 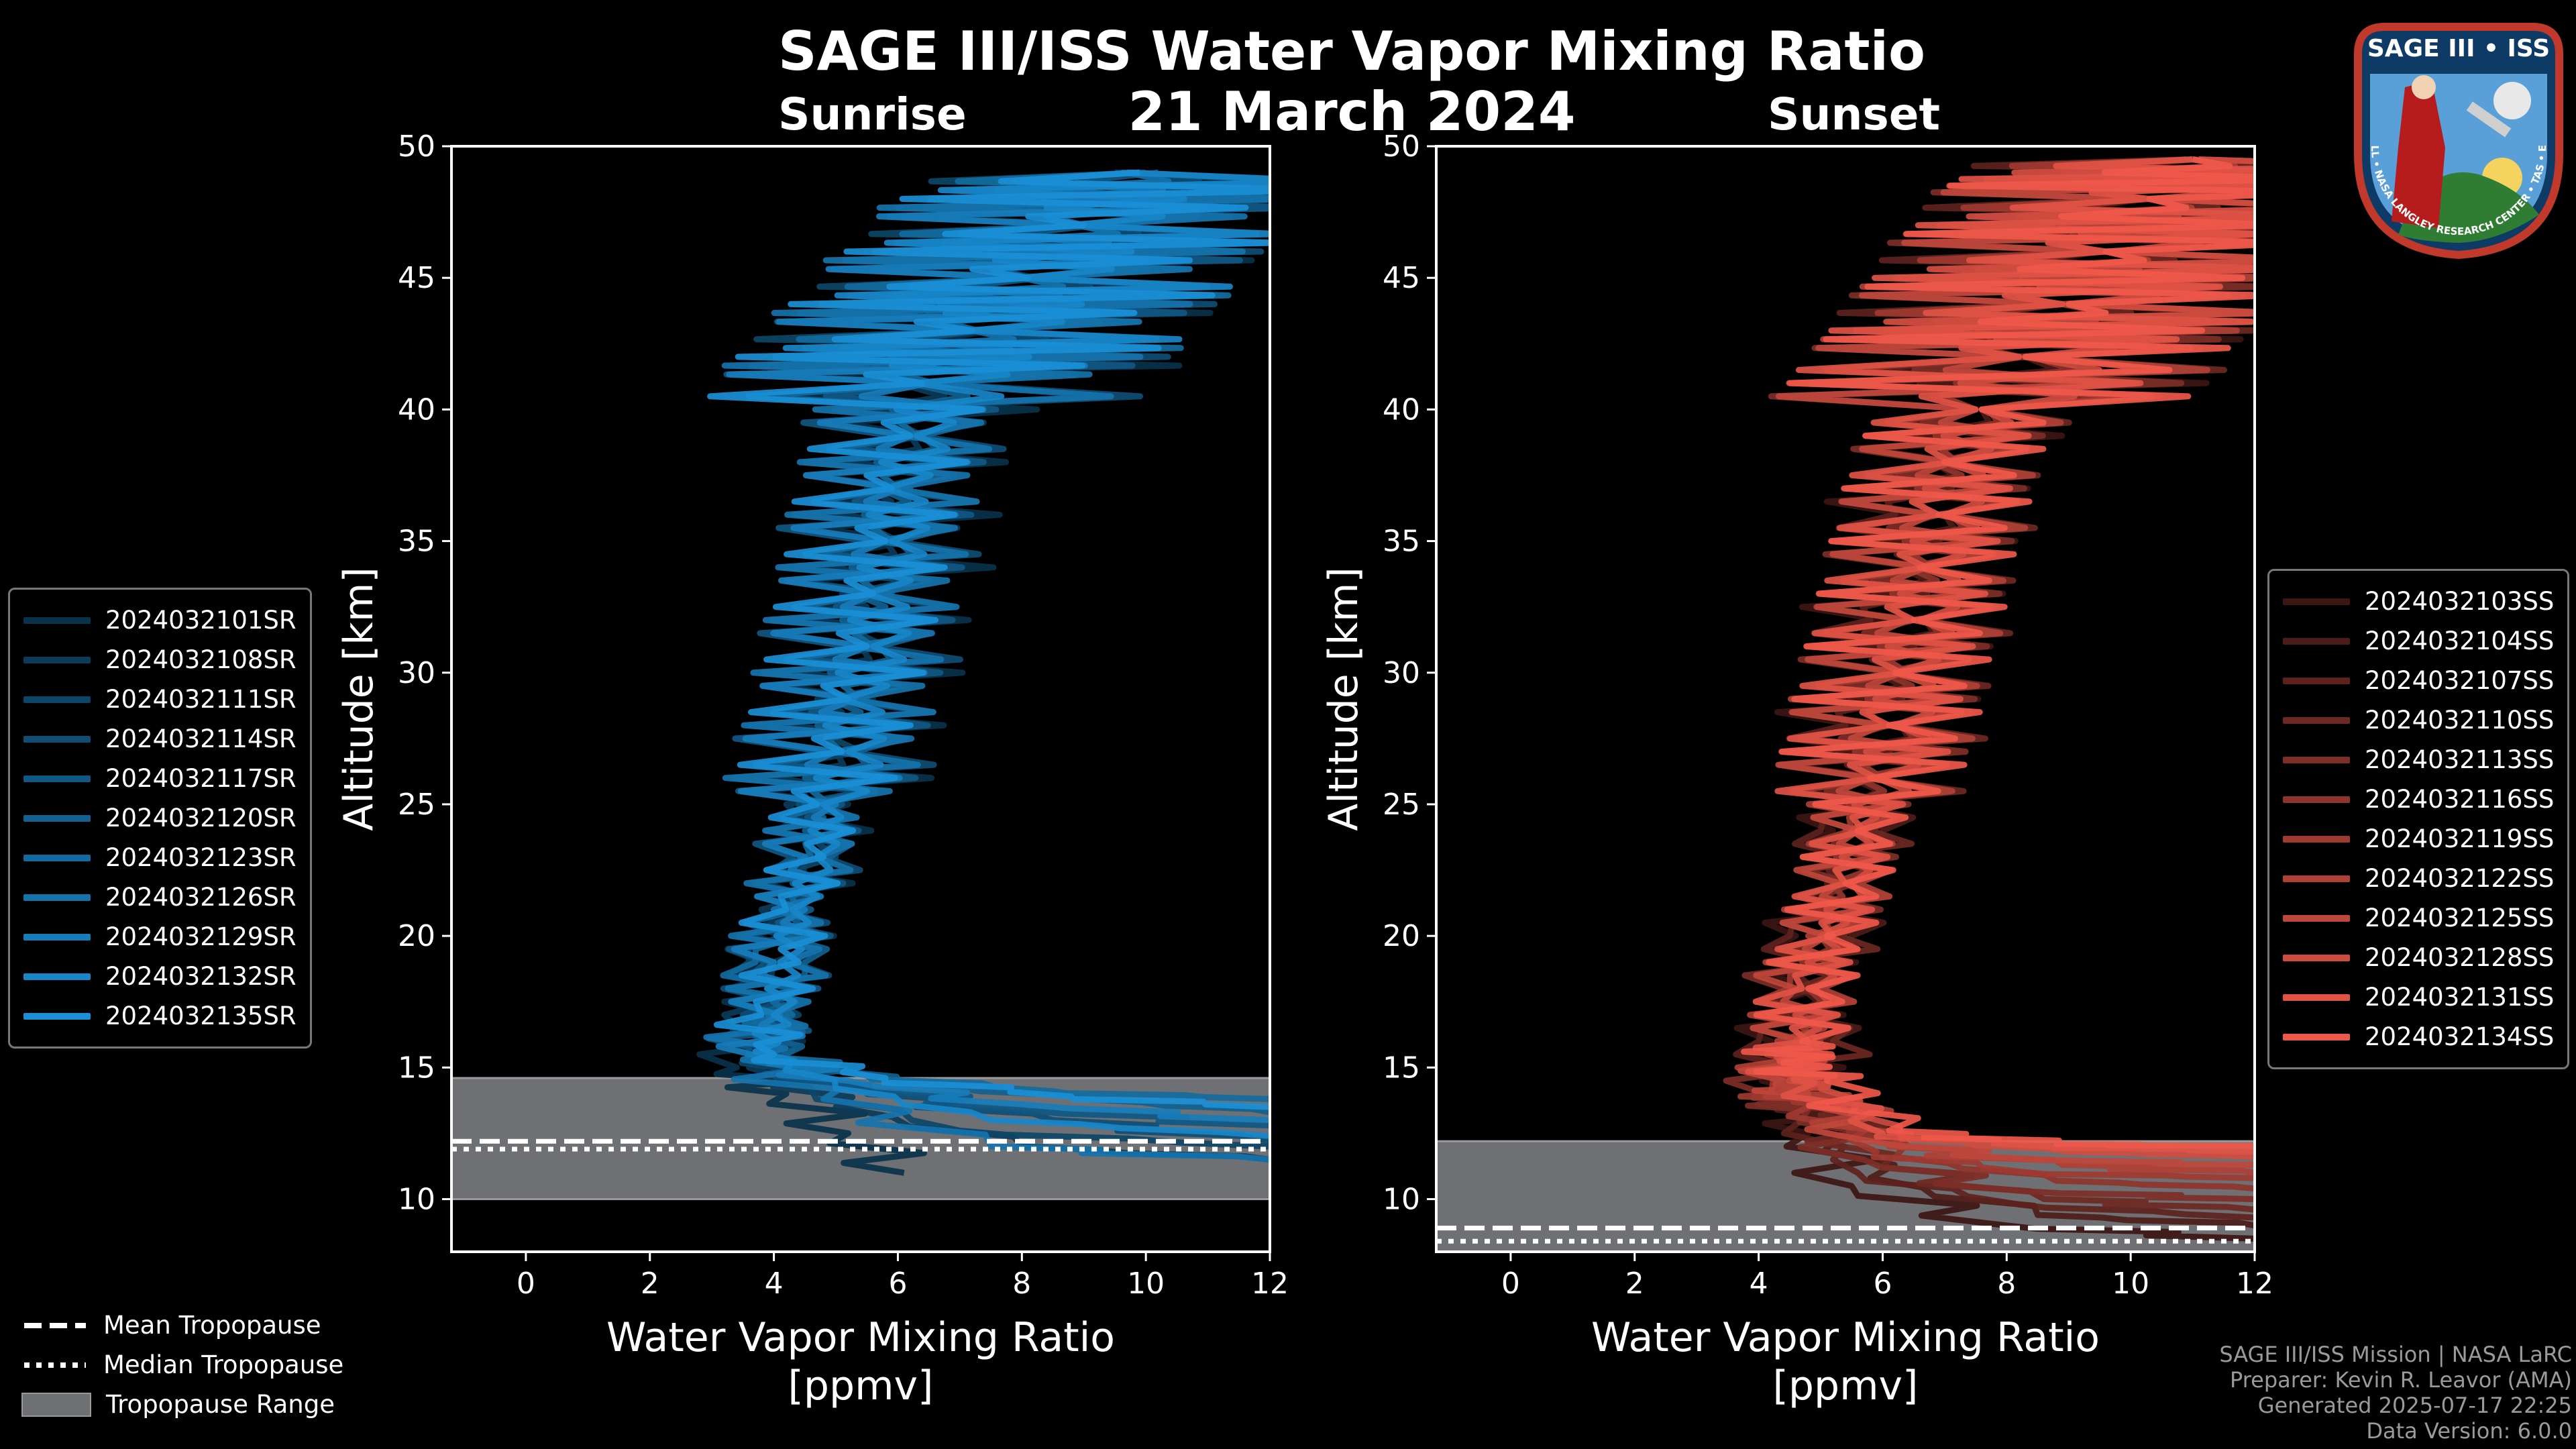 I want to click on legend-item: 2024032126SR, so click(x=160, y=897).